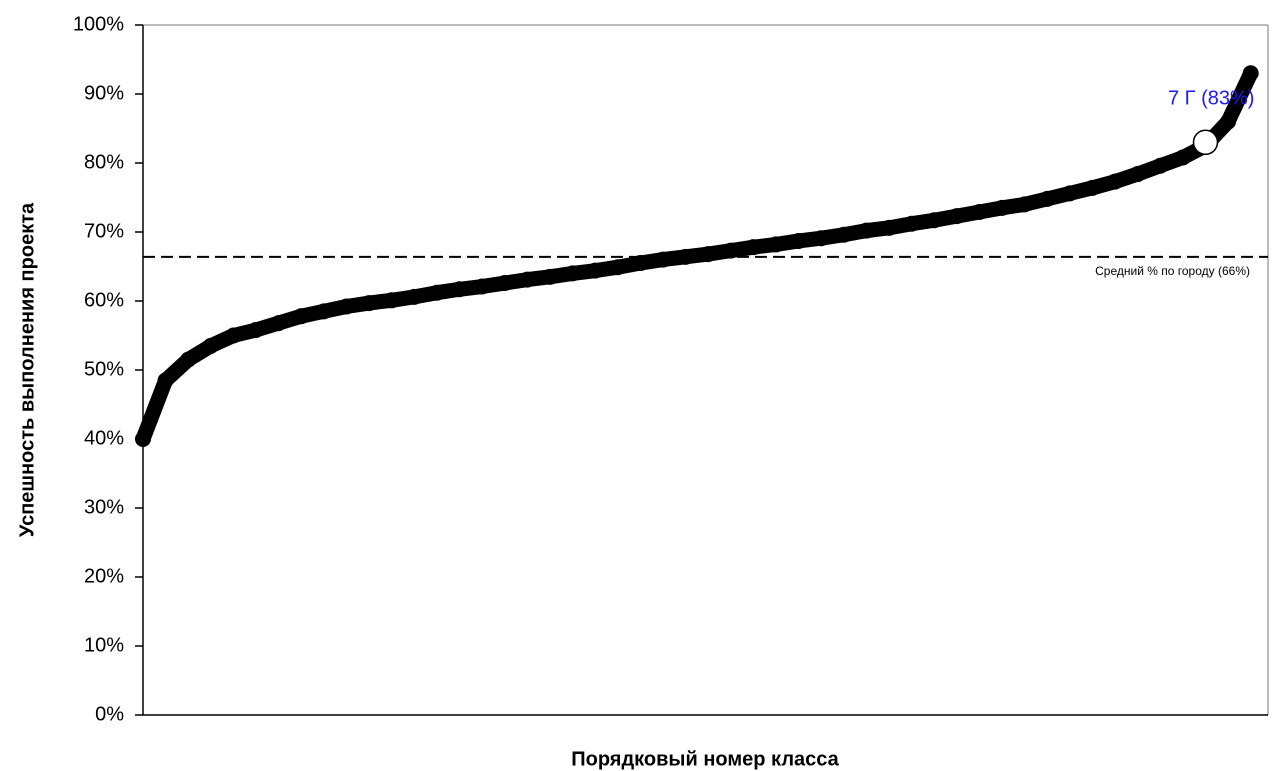  Describe the element at coordinates (104, 438) in the screenshot. I see `y-tick-label: 40%` at that location.